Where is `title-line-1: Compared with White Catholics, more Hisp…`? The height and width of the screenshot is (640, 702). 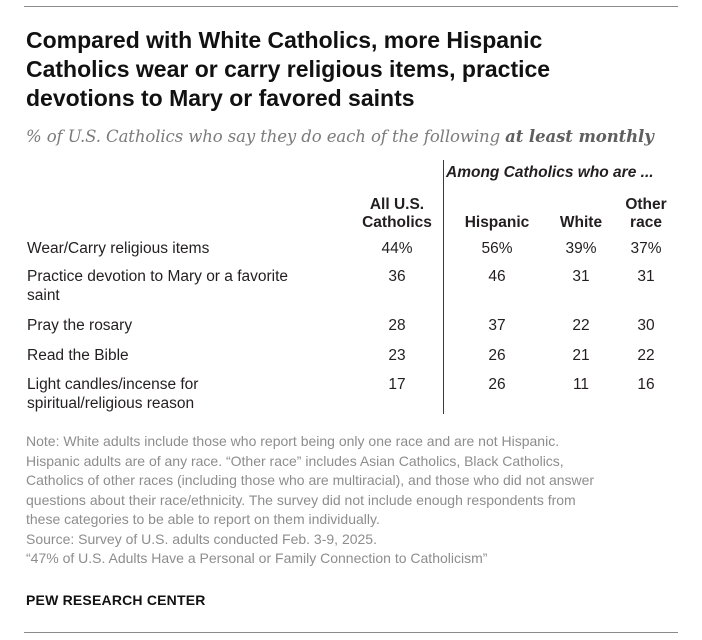
title-line-1: Compared with White Catholics, more Hisp… is located at coordinates (284, 40).